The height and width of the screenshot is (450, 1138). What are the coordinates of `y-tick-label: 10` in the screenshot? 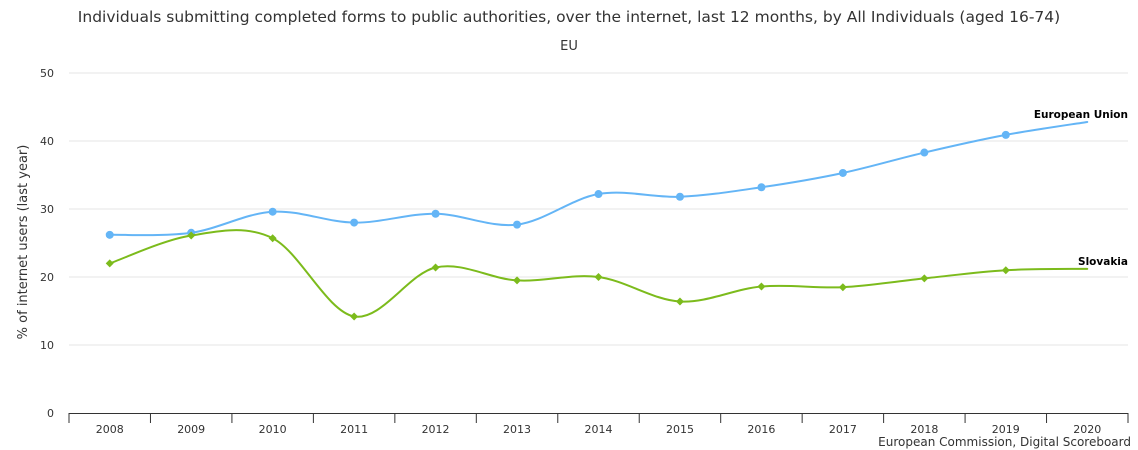 It's located at (47, 345).